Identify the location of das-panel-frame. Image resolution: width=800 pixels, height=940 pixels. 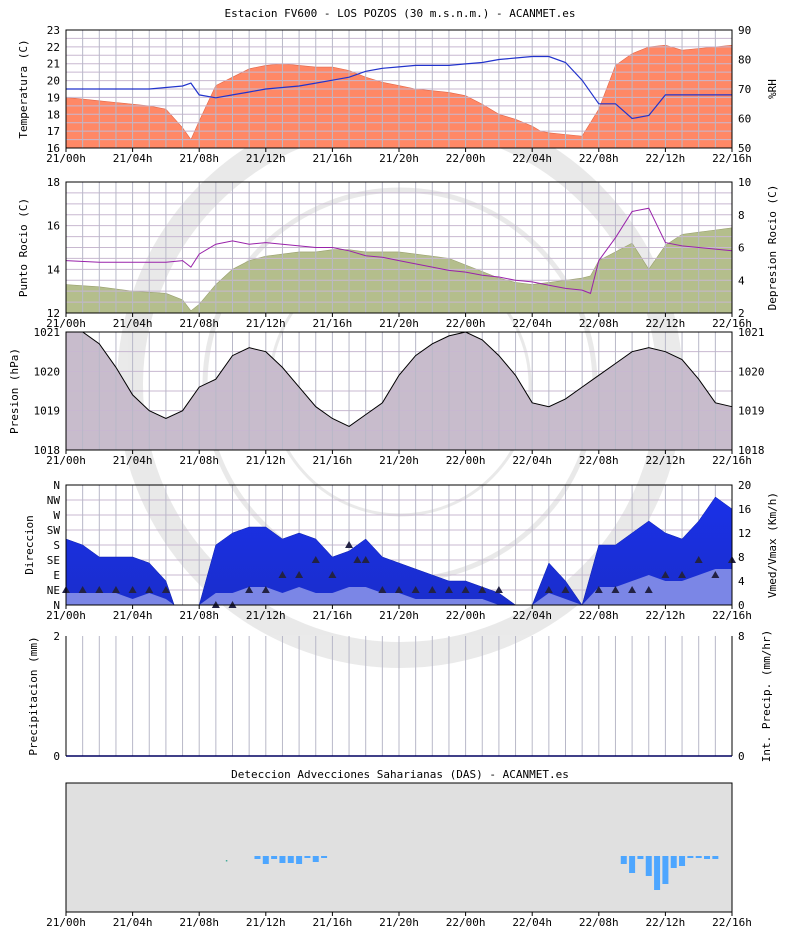
(399, 847).